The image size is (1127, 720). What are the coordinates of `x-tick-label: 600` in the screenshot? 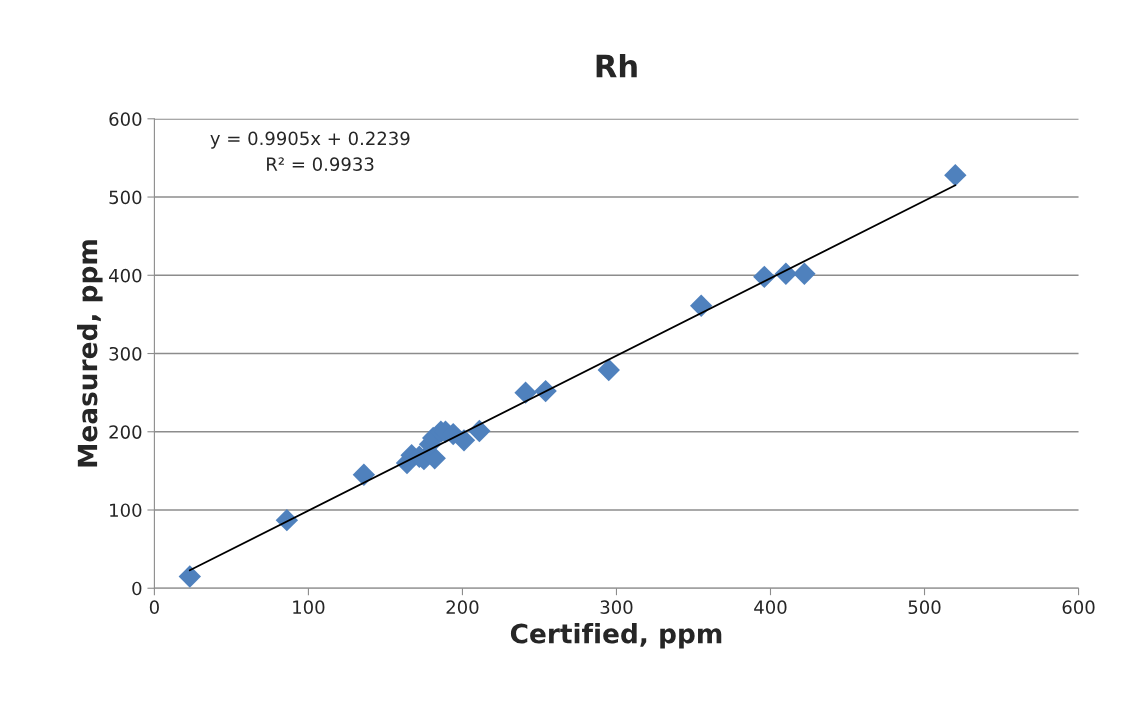 It's located at (1078, 607).